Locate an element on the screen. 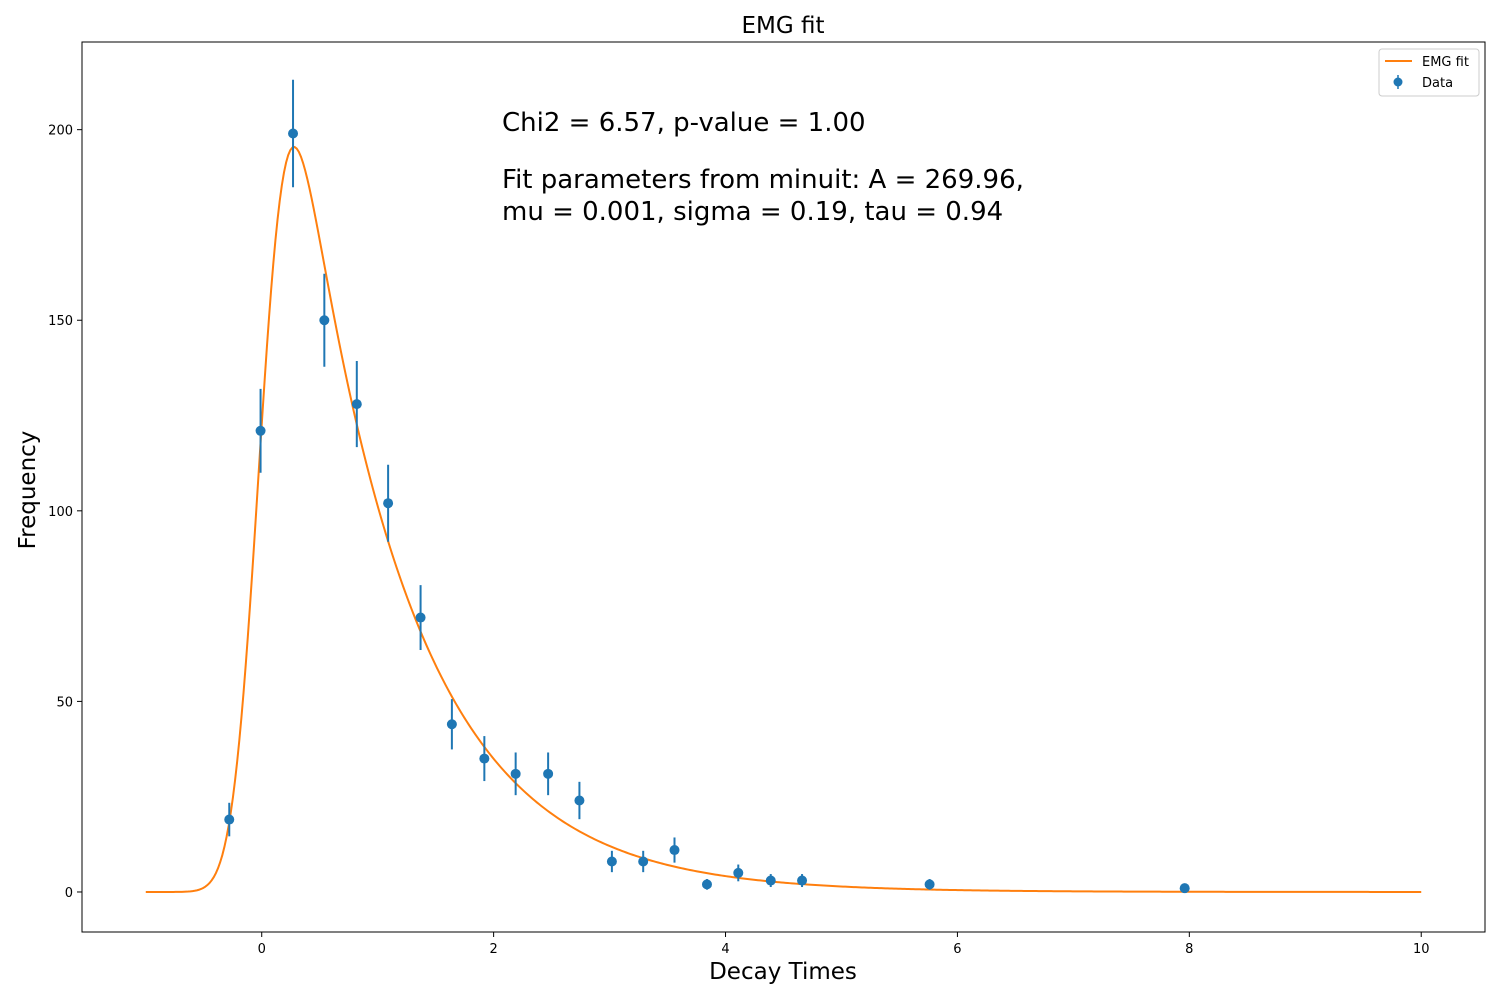  y-tick-label: 50 is located at coordinates (64, 702).